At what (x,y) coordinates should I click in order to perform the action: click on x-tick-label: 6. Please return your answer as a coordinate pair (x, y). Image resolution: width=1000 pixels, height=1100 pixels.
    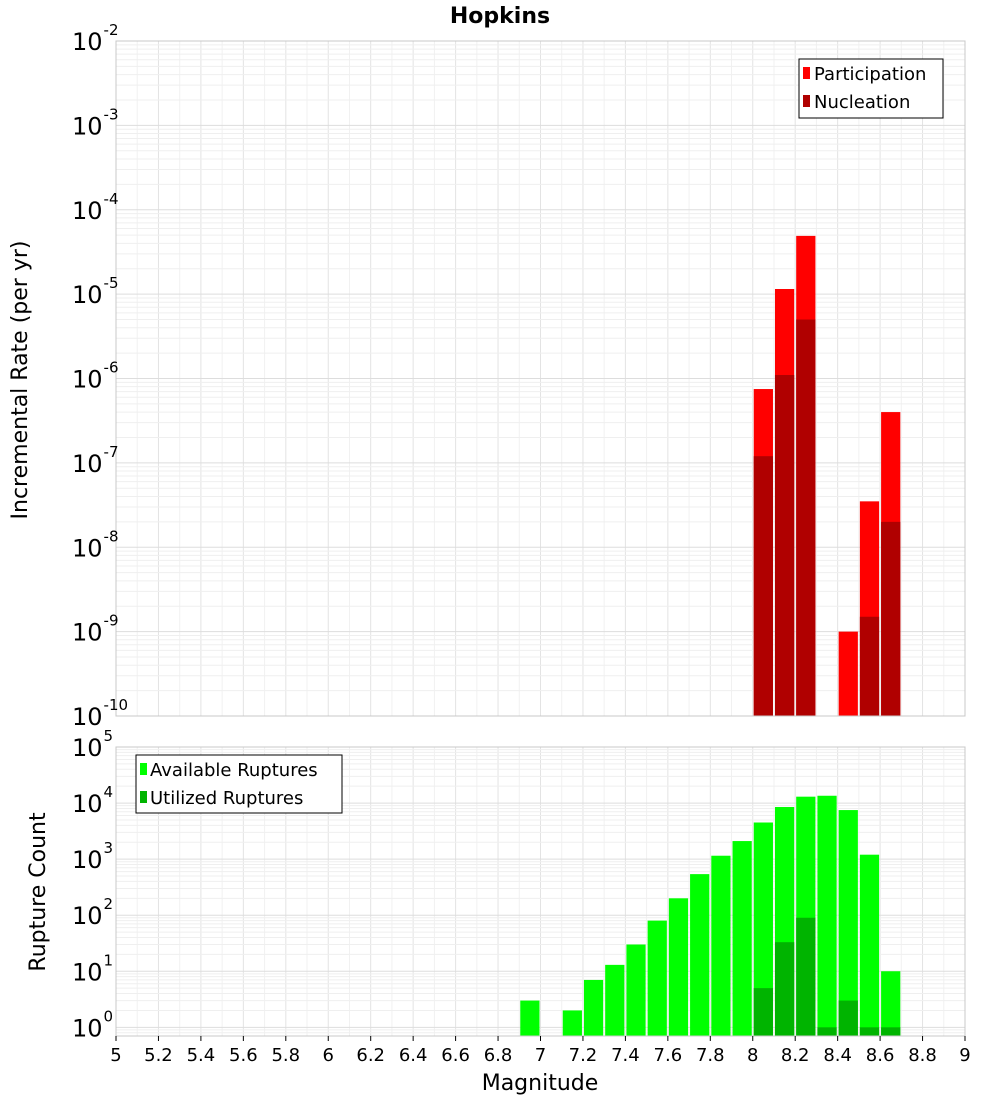
    Looking at the image, I should click on (328, 1055).